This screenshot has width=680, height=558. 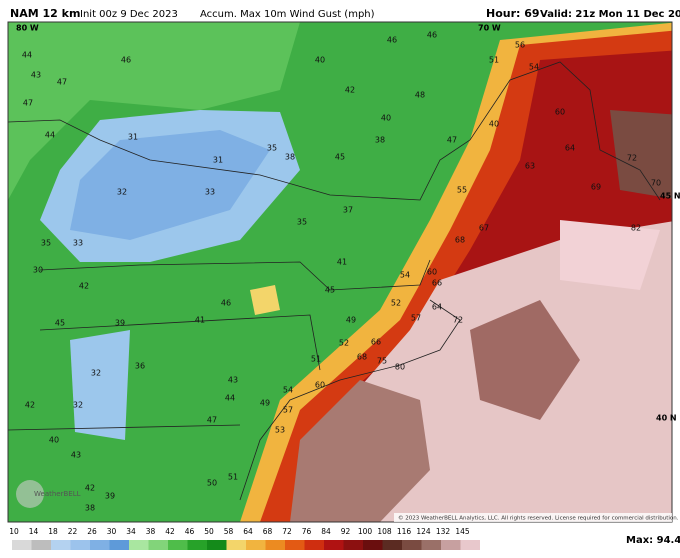 What do you see at coordinates (346, 531) in the screenshot?
I see `colorbar-label: 92` at bounding box center [346, 531].